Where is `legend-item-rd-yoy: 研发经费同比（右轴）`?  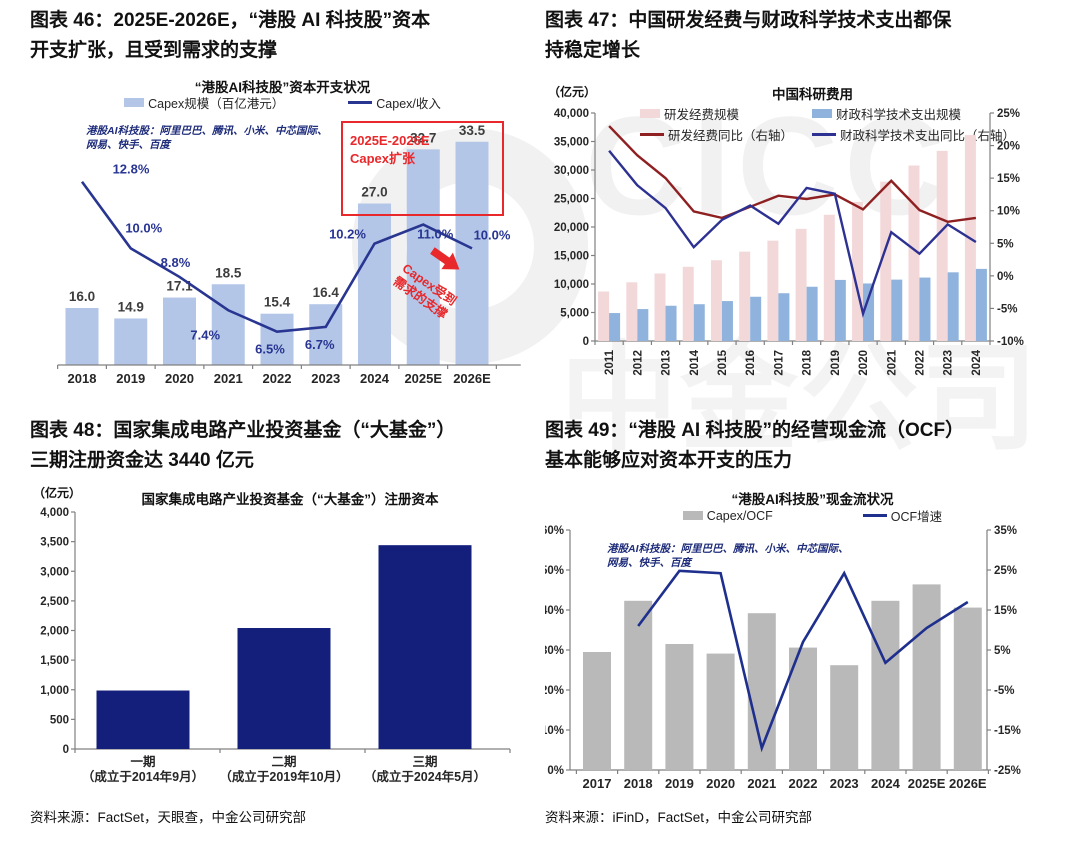
legend-item-rd-yoy: 研发经费同比（右轴） is located at coordinates (716, 134).